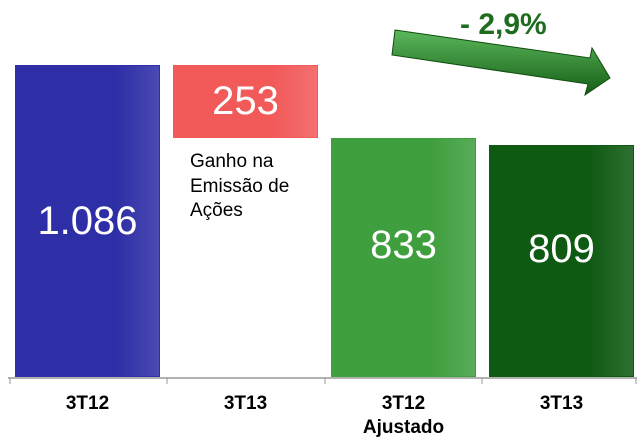  What do you see at coordinates (561, 249) in the screenshot?
I see `value-label: 809` at bounding box center [561, 249].